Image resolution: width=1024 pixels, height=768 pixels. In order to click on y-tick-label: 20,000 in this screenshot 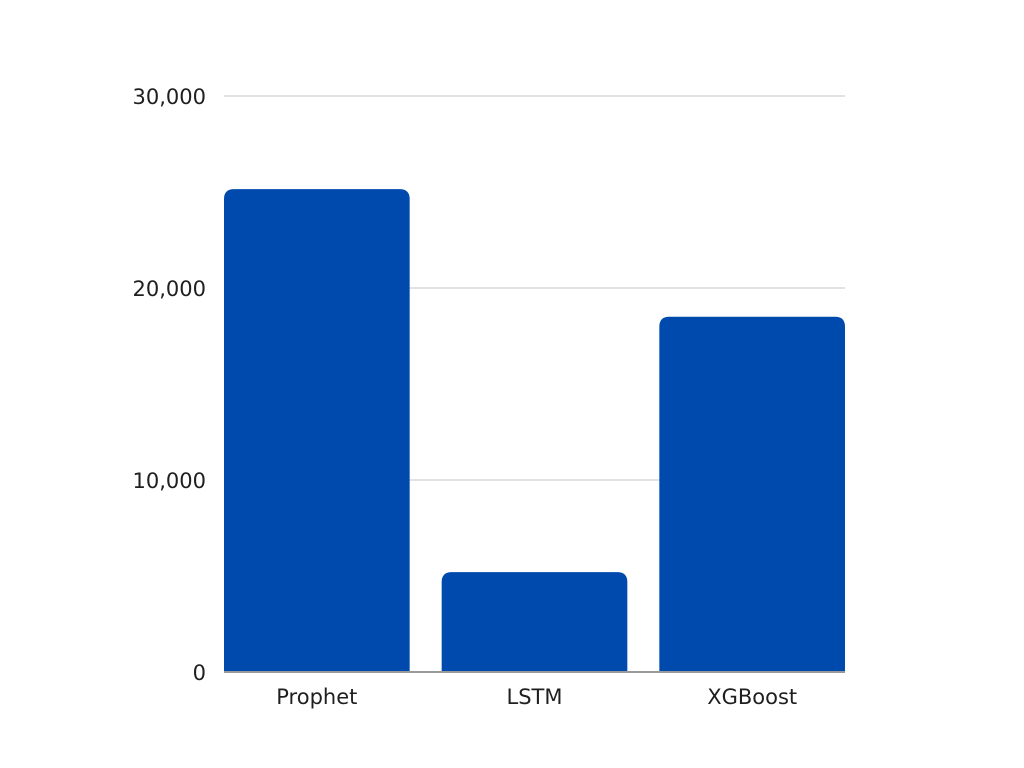, I will do `click(169, 289)`.